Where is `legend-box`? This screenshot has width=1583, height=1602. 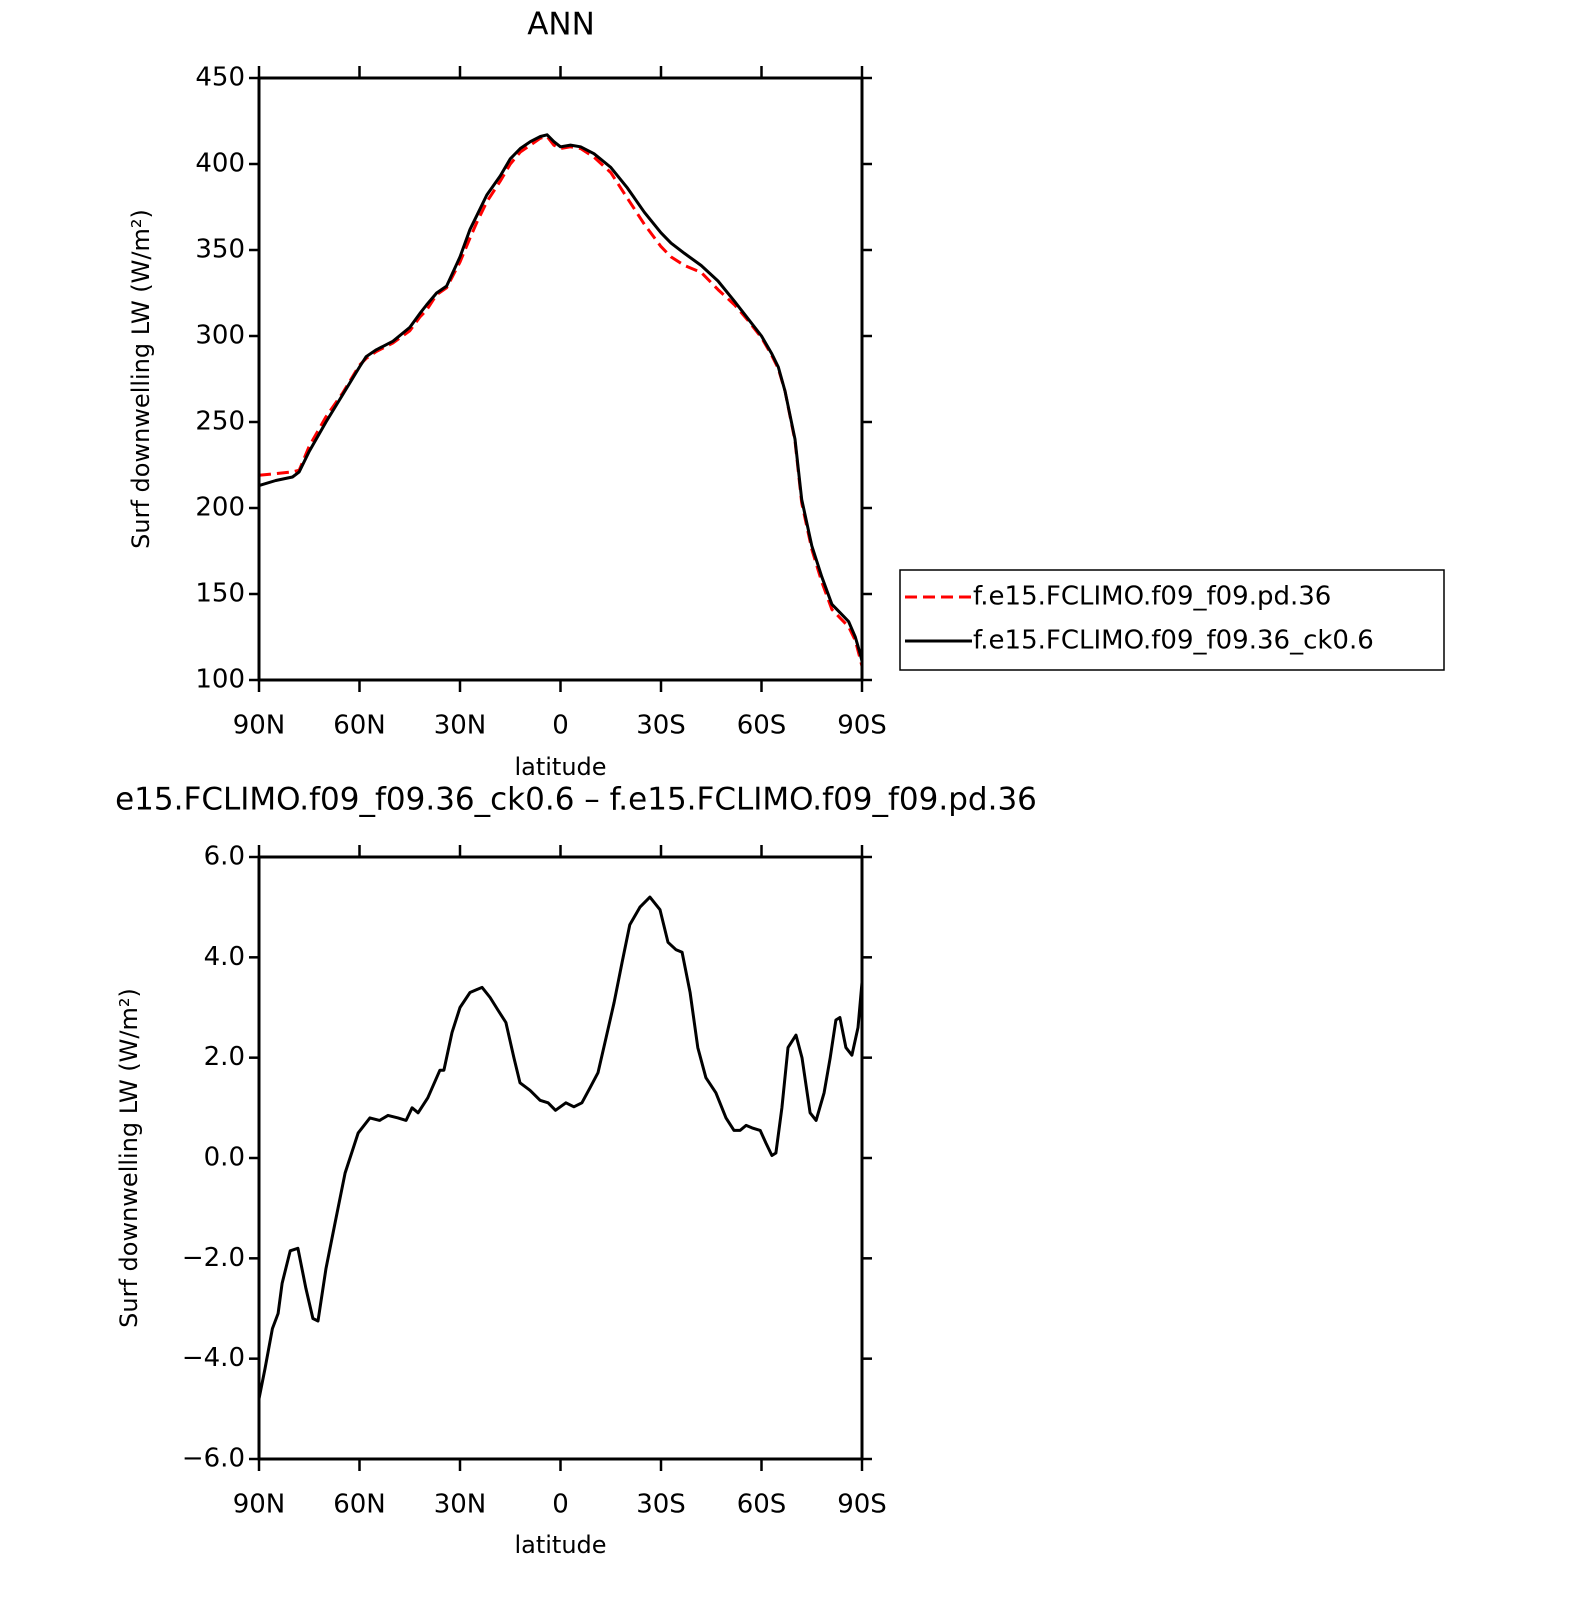 legend-box is located at coordinates (1172, 620).